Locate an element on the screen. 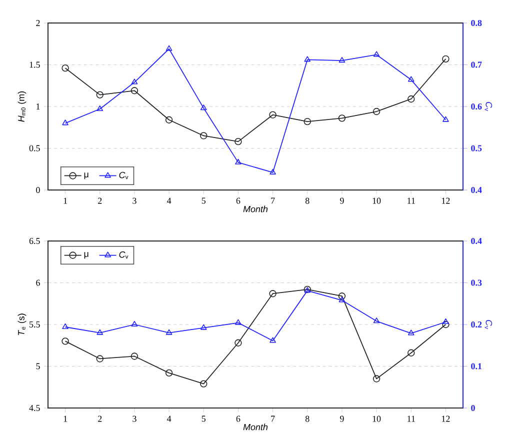 The width and height of the screenshot is (515, 445). y-axis-title: H$_{m0}$ (m) is located at coordinates (22, 106).